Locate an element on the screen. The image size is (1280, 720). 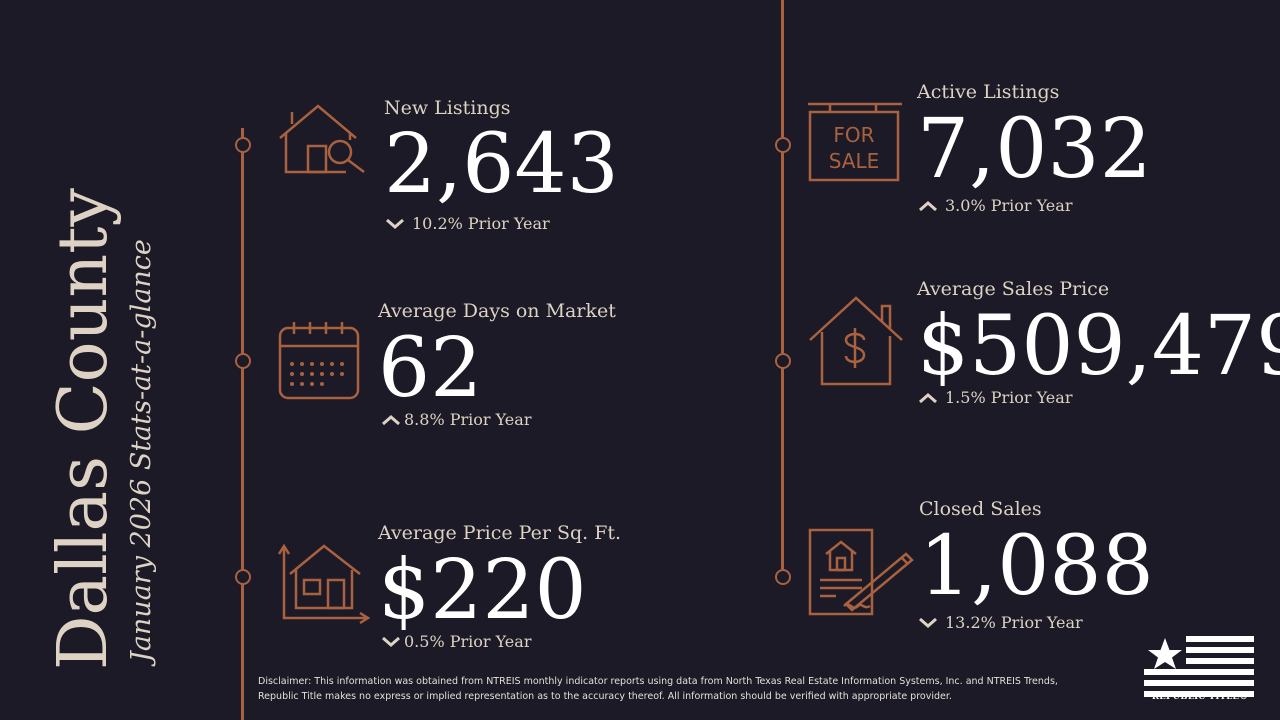
calendar-icon is located at coordinates (319, 361).